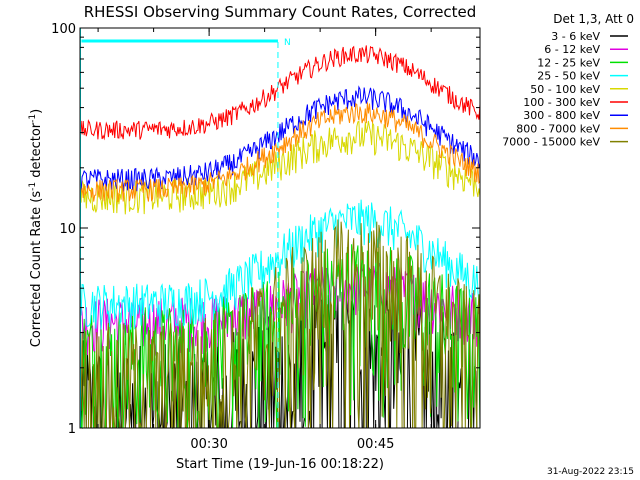 Image resolution: width=640 pixels, height=480 pixels. What do you see at coordinates (590, 472) in the screenshot?
I see `footer-date: 31-Aug-2022 23:15` at bounding box center [590, 472].